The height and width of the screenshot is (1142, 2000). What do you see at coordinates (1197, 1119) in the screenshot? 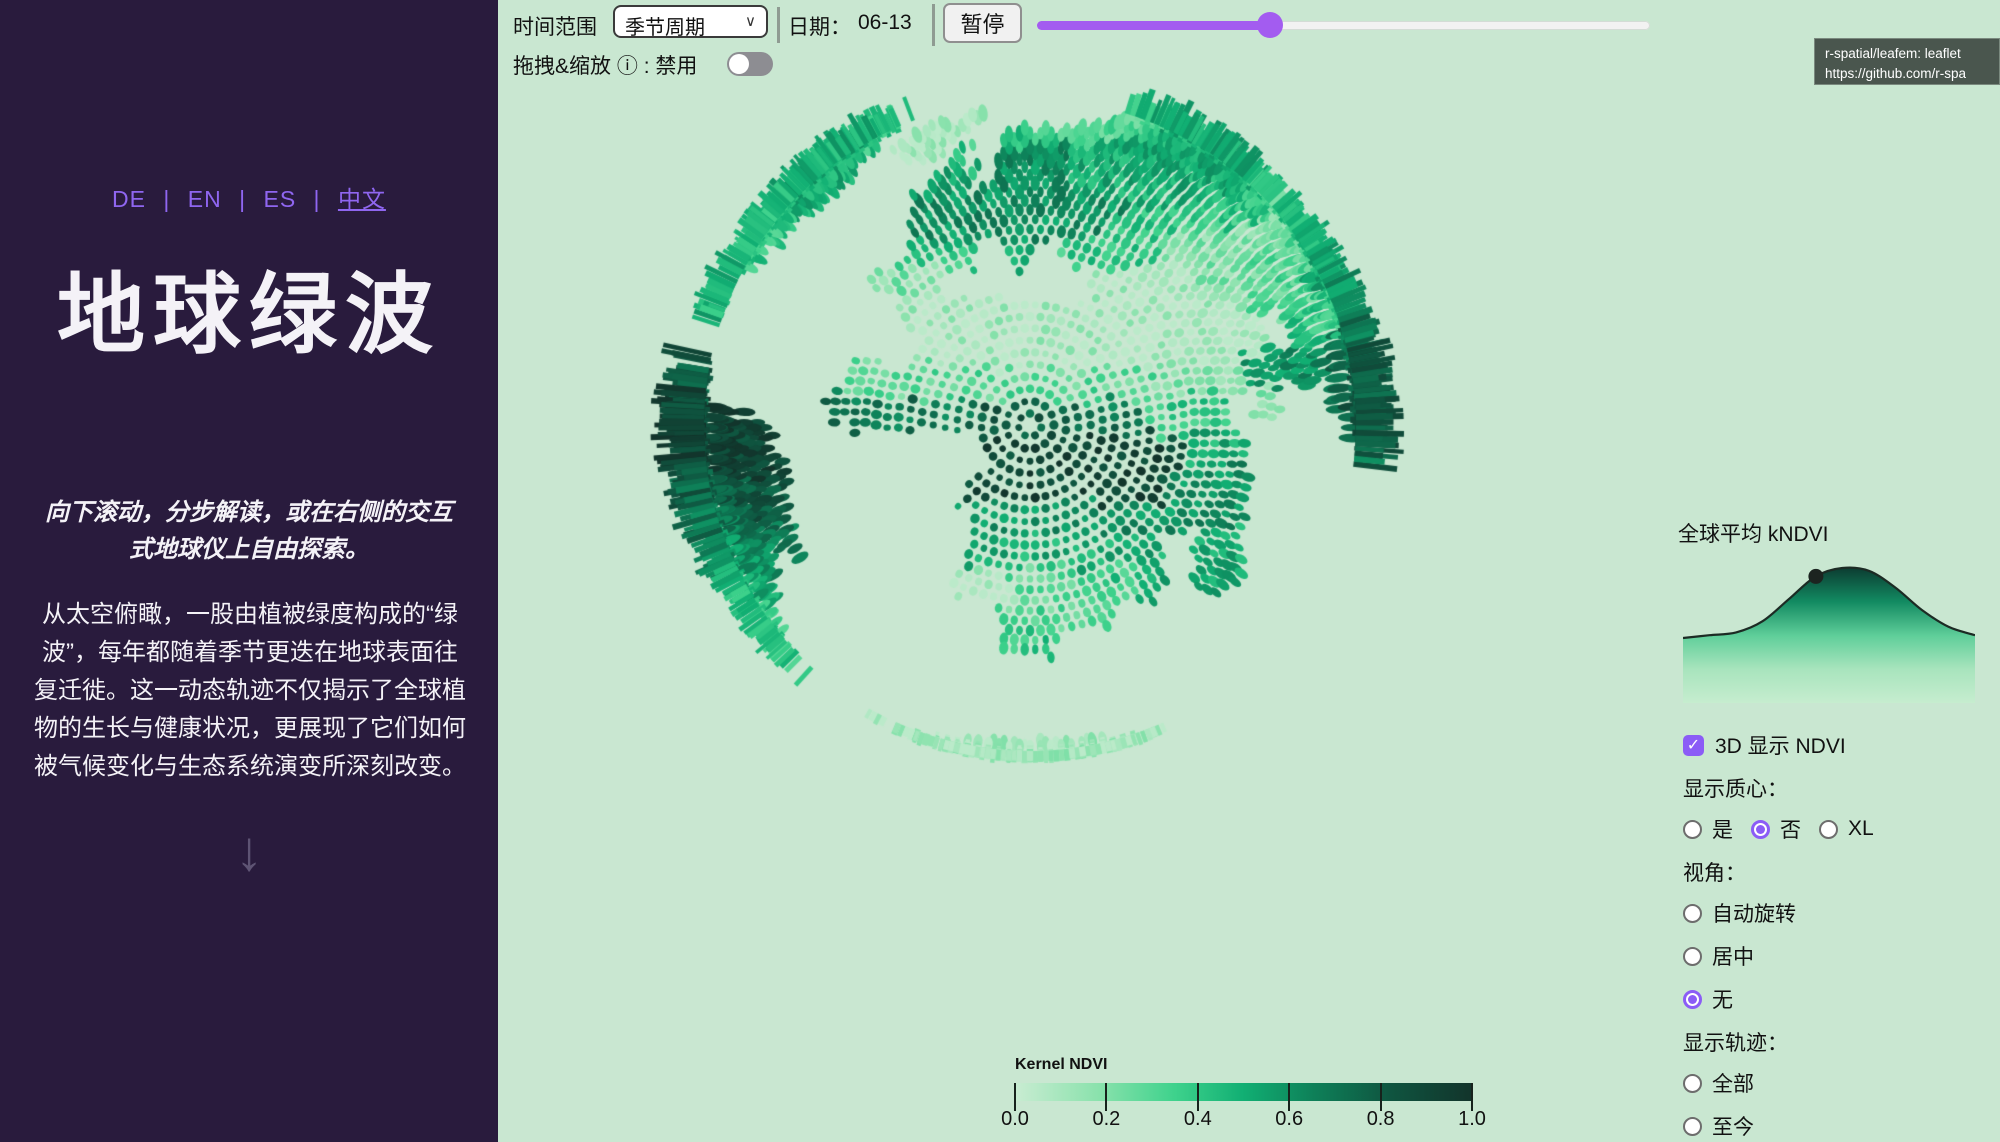
I see `legend-tick-label: 0.4` at bounding box center [1197, 1119].